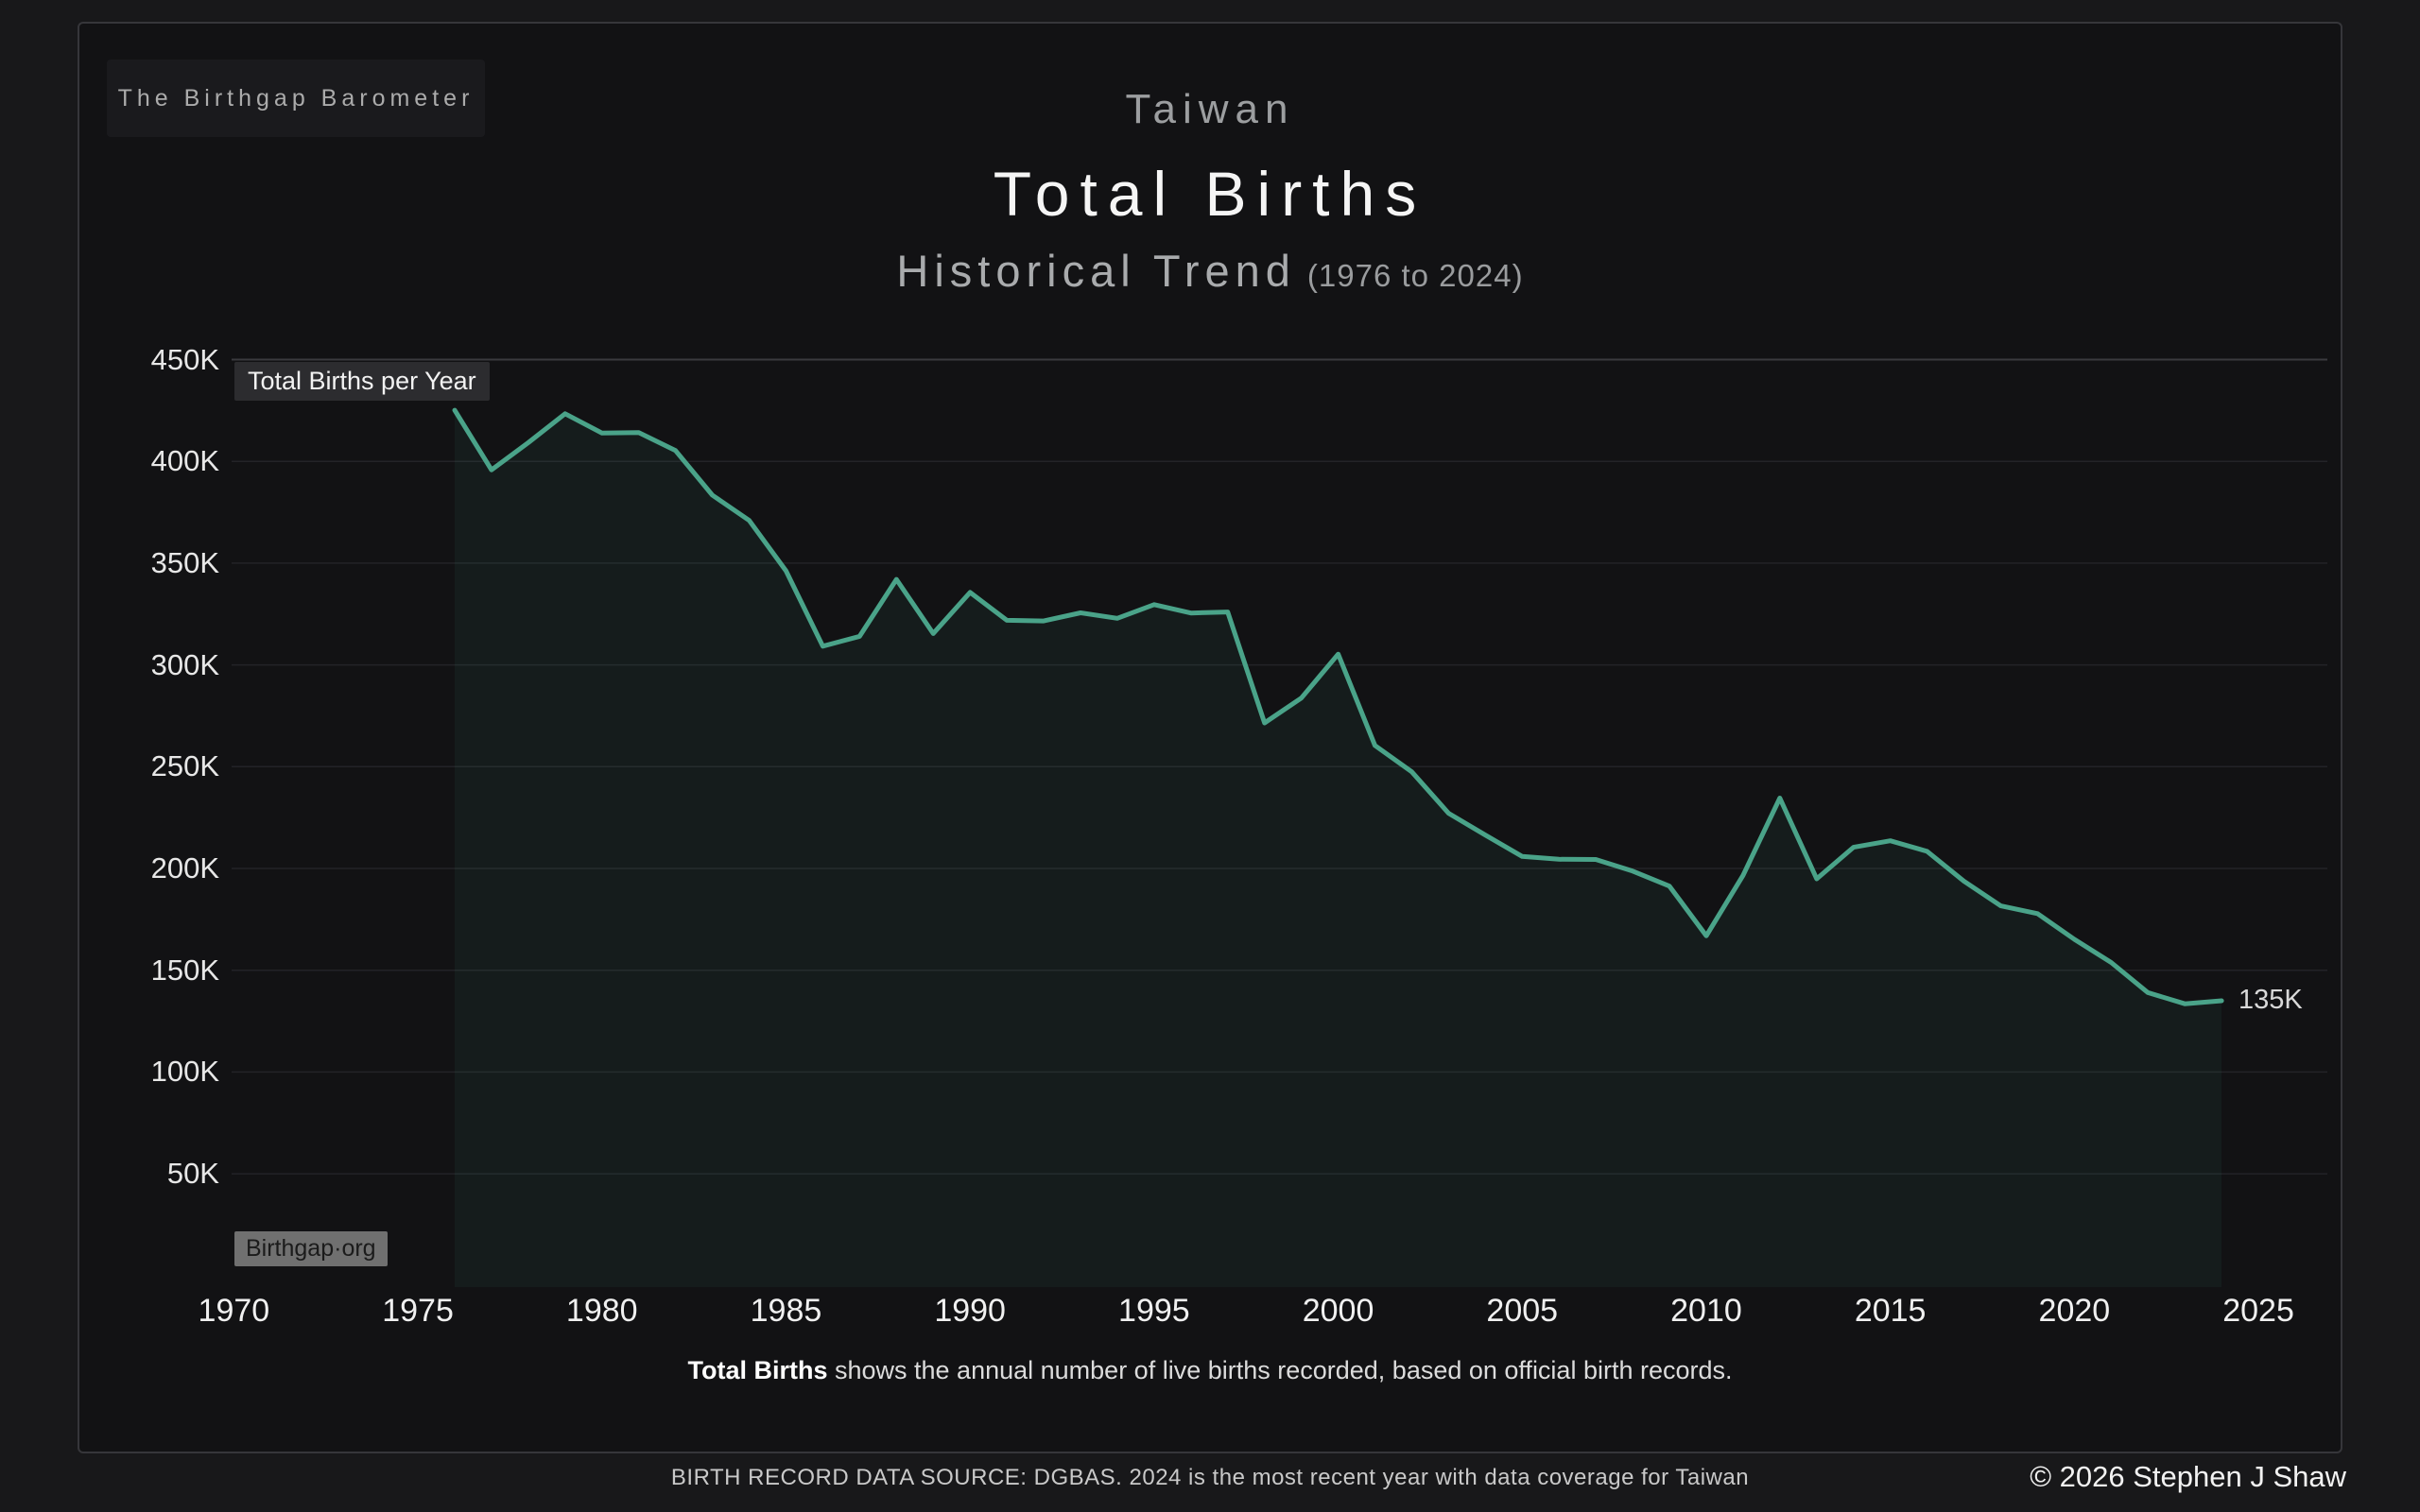 The height and width of the screenshot is (1512, 2420). What do you see at coordinates (185, 359) in the screenshot?
I see `y-axis-tick: 450K` at bounding box center [185, 359].